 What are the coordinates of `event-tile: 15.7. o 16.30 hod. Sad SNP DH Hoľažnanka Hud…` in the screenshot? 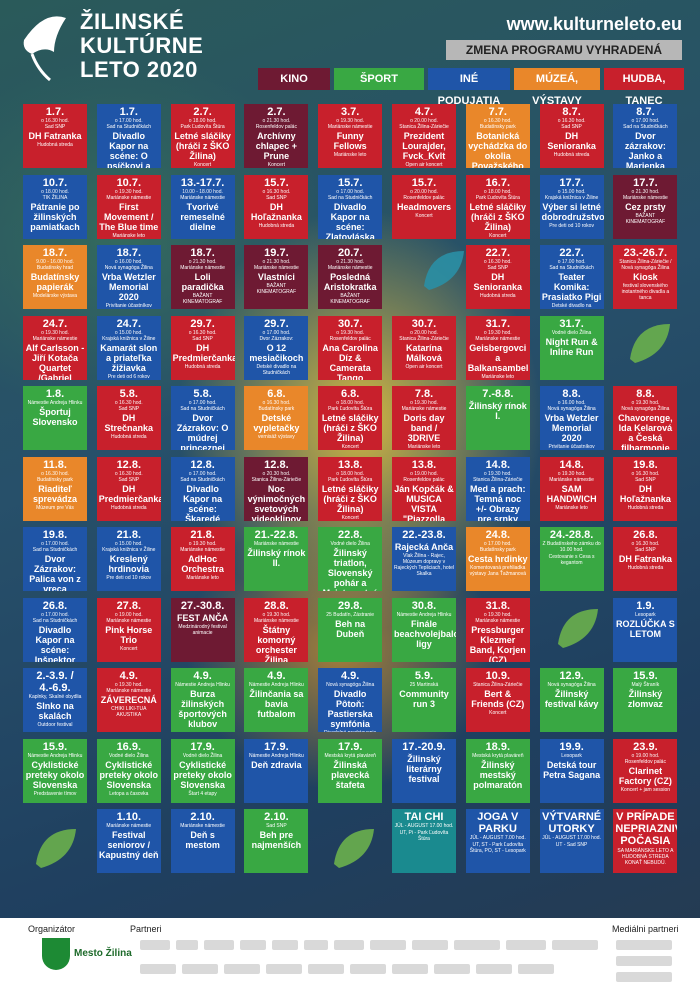 It's located at (276, 206).